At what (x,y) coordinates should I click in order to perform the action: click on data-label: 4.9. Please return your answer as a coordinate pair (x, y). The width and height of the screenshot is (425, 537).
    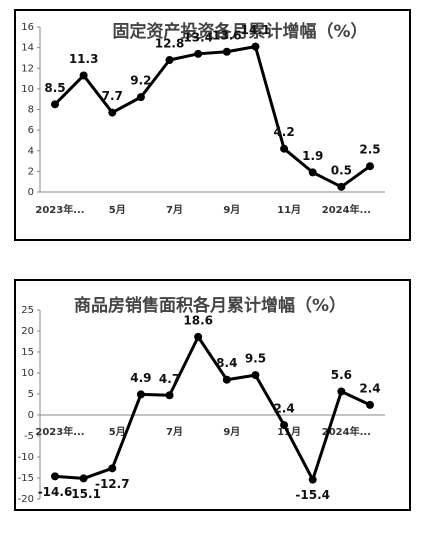
    Looking at the image, I should click on (140, 378).